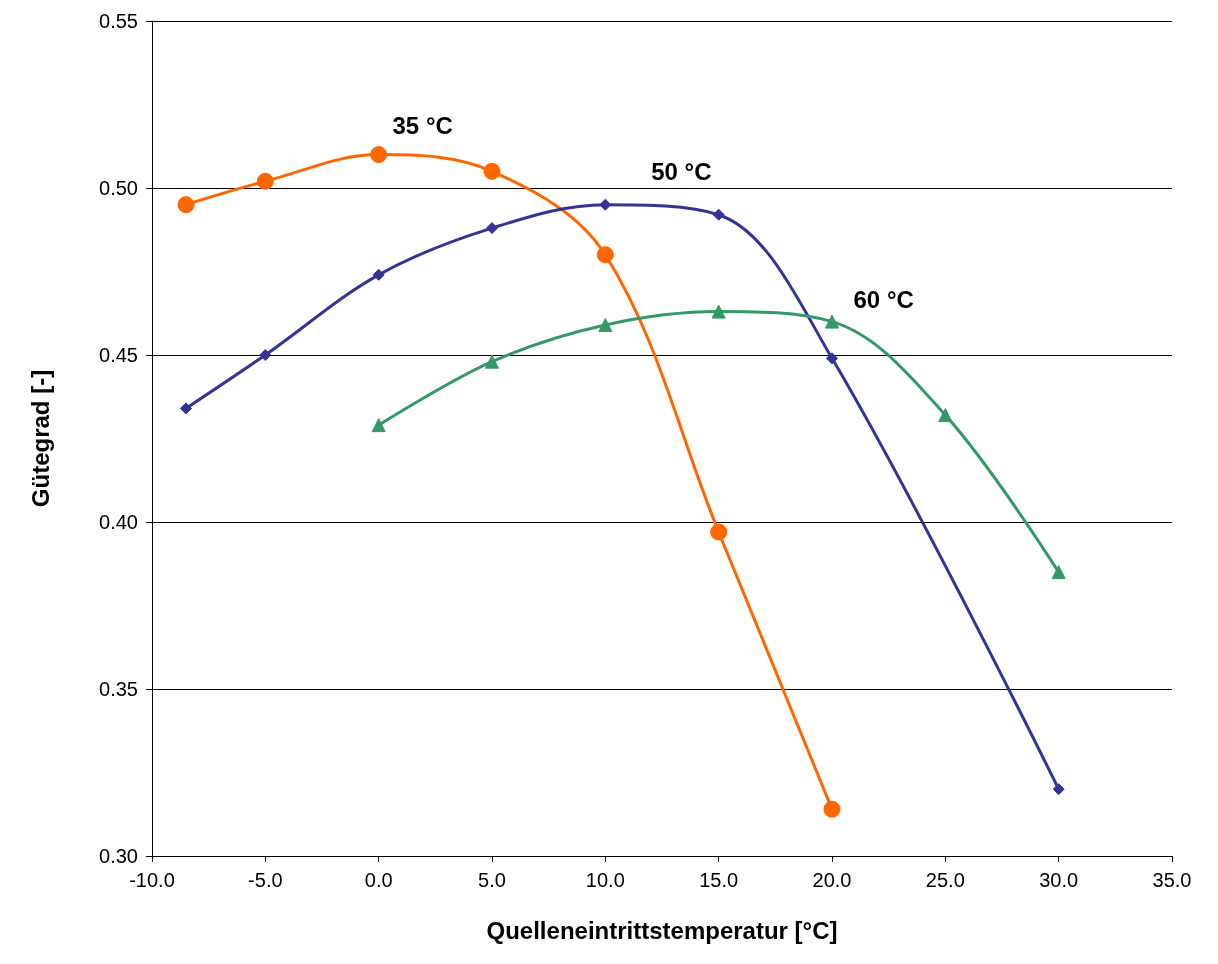 The height and width of the screenshot is (964, 1218). Describe the element at coordinates (118, 522) in the screenshot. I see `y-tick-label: 0.40` at that location.